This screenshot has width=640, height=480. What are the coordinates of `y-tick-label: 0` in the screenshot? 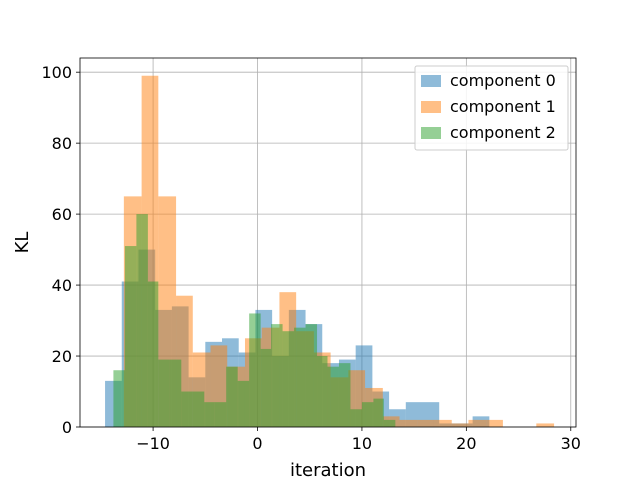 It's located at (67, 427).